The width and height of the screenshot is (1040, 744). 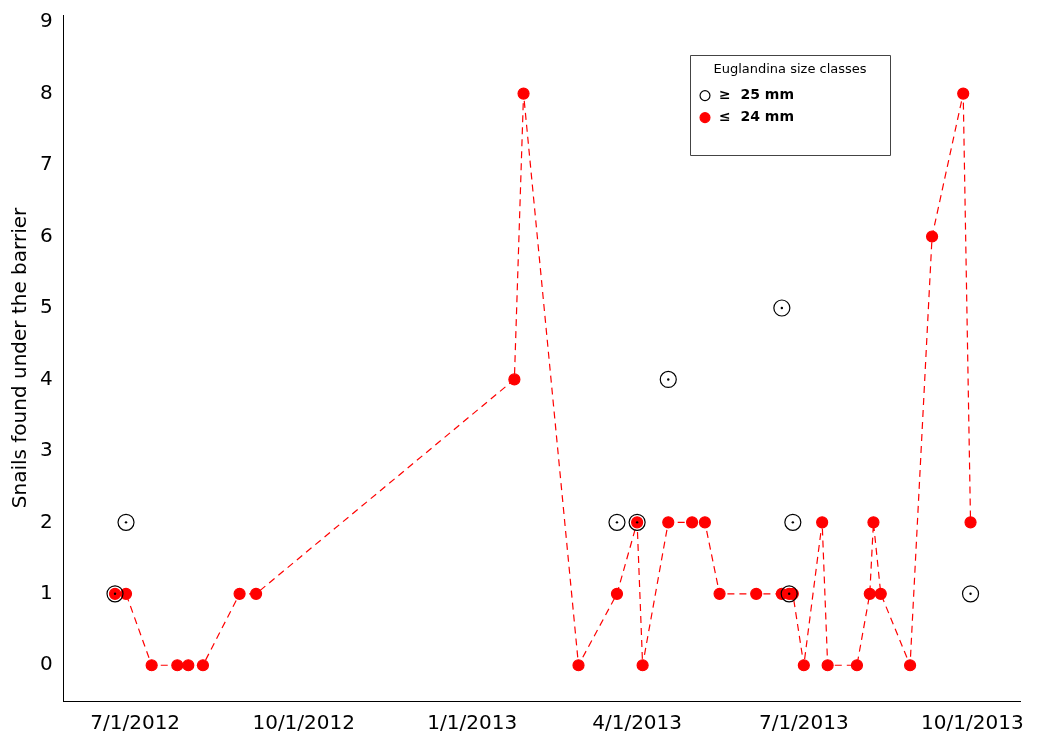 What do you see at coordinates (46, 520) in the screenshot?
I see `y-tick-label: 2` at bounding box center [46, 520].